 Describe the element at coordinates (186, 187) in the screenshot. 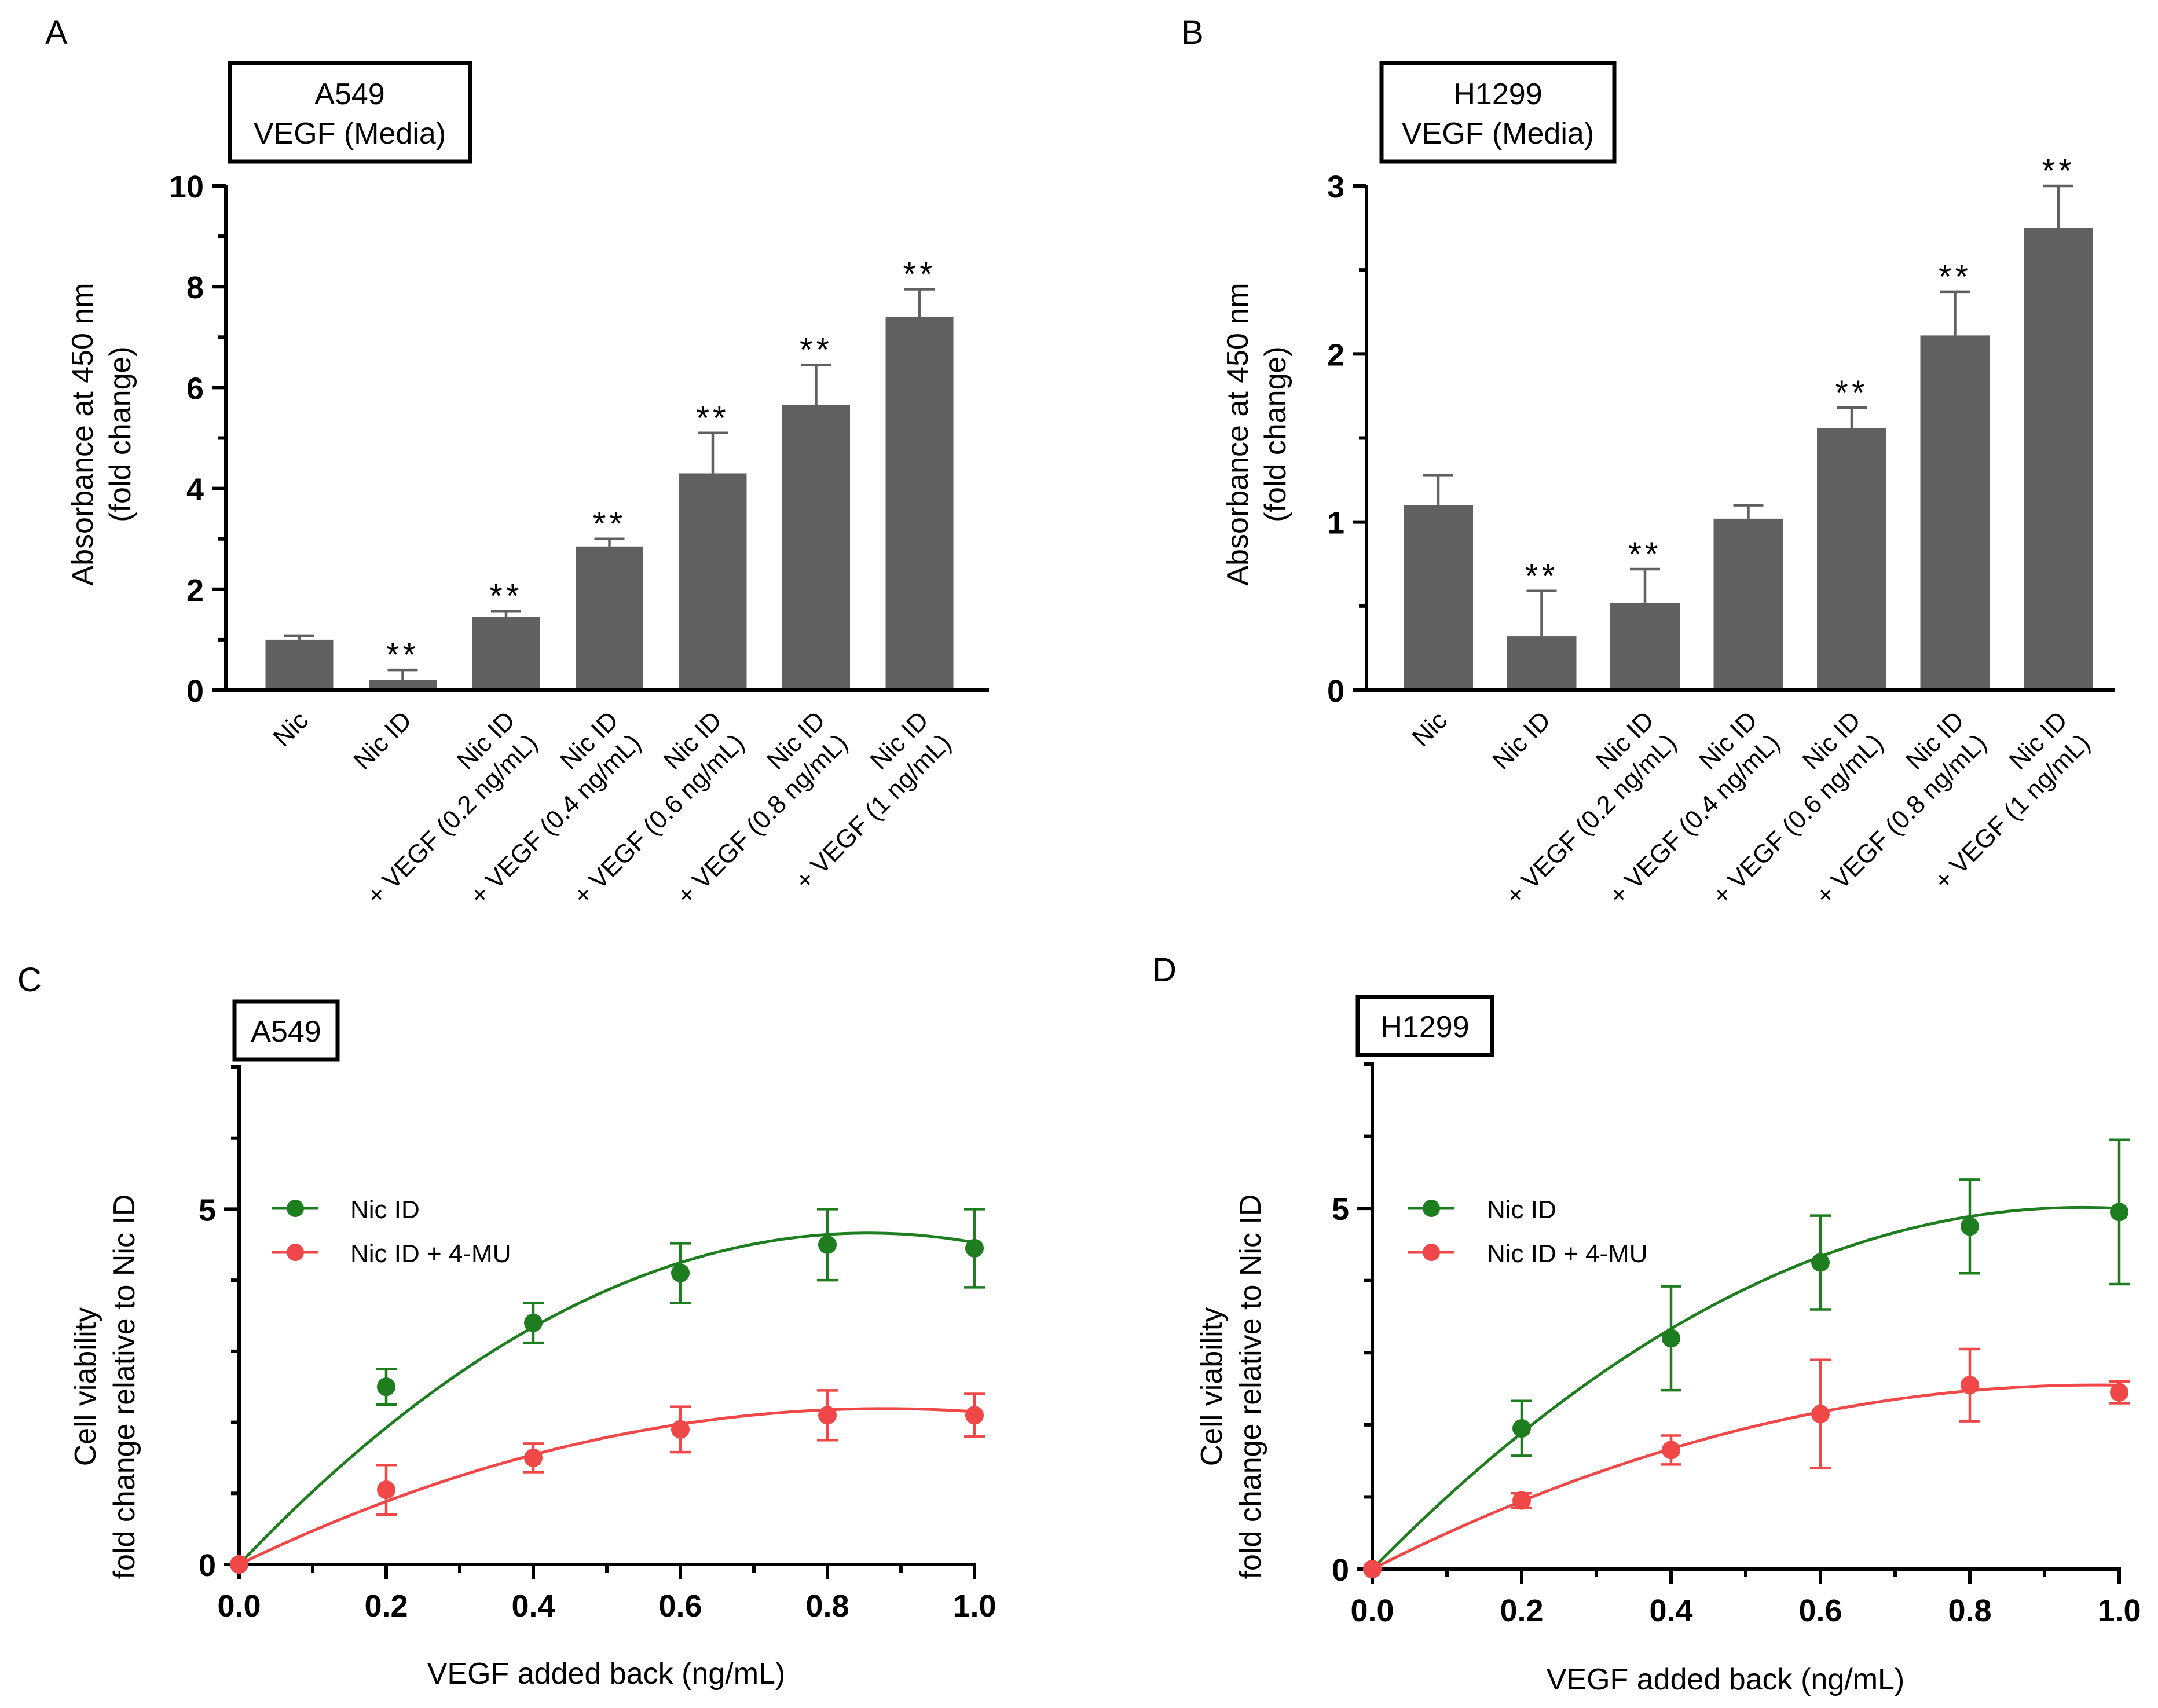

I see `pa-y-tick-label: 10` at that location.